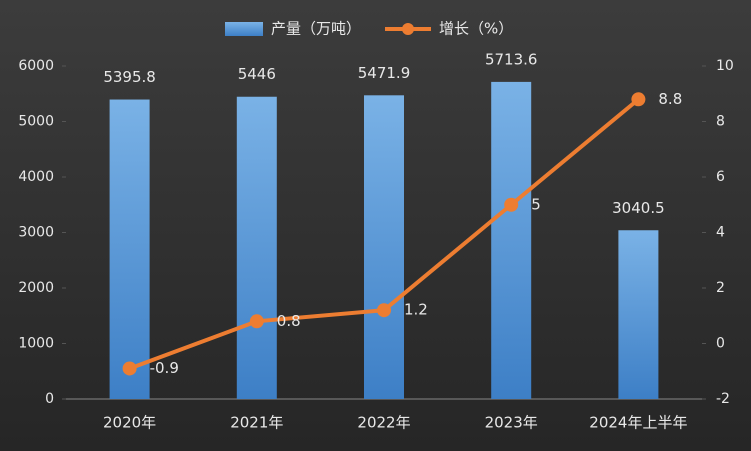  Describe the element at coordinates (720, 344) in the screenshot. I see `y2-tick-label: 0` at that location.